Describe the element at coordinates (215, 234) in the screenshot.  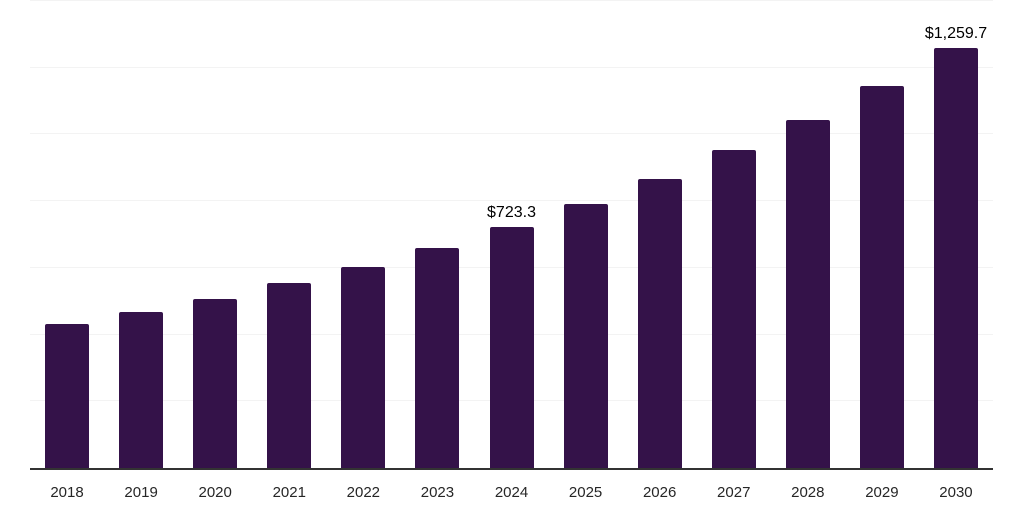
I see `bar-slot-2020` at that location.